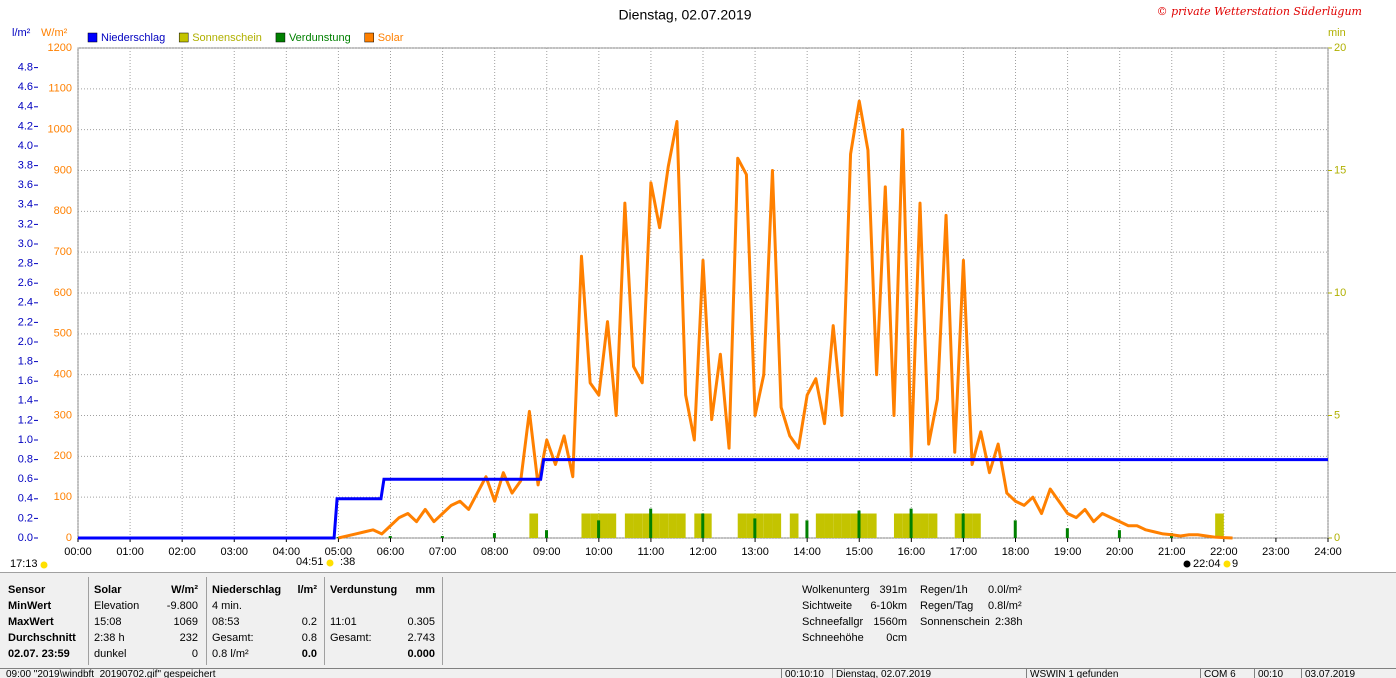  I want to click on time-marker: 9, so click(1235, 564).